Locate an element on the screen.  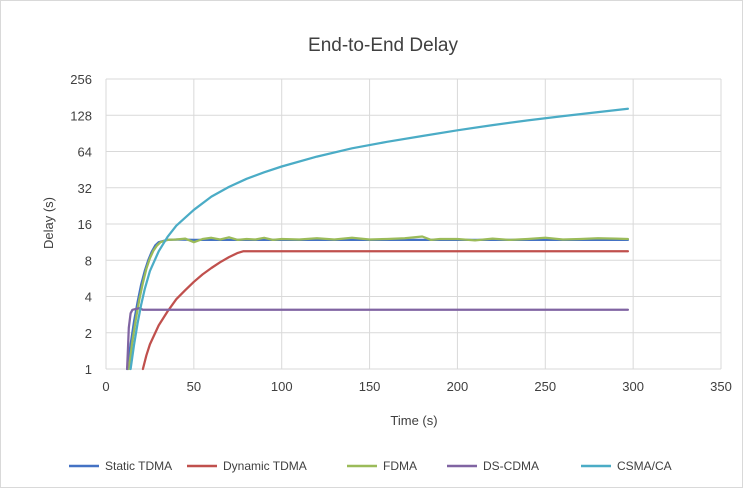
legend-label: CSMA/CA is located at coordinates (644, 466).